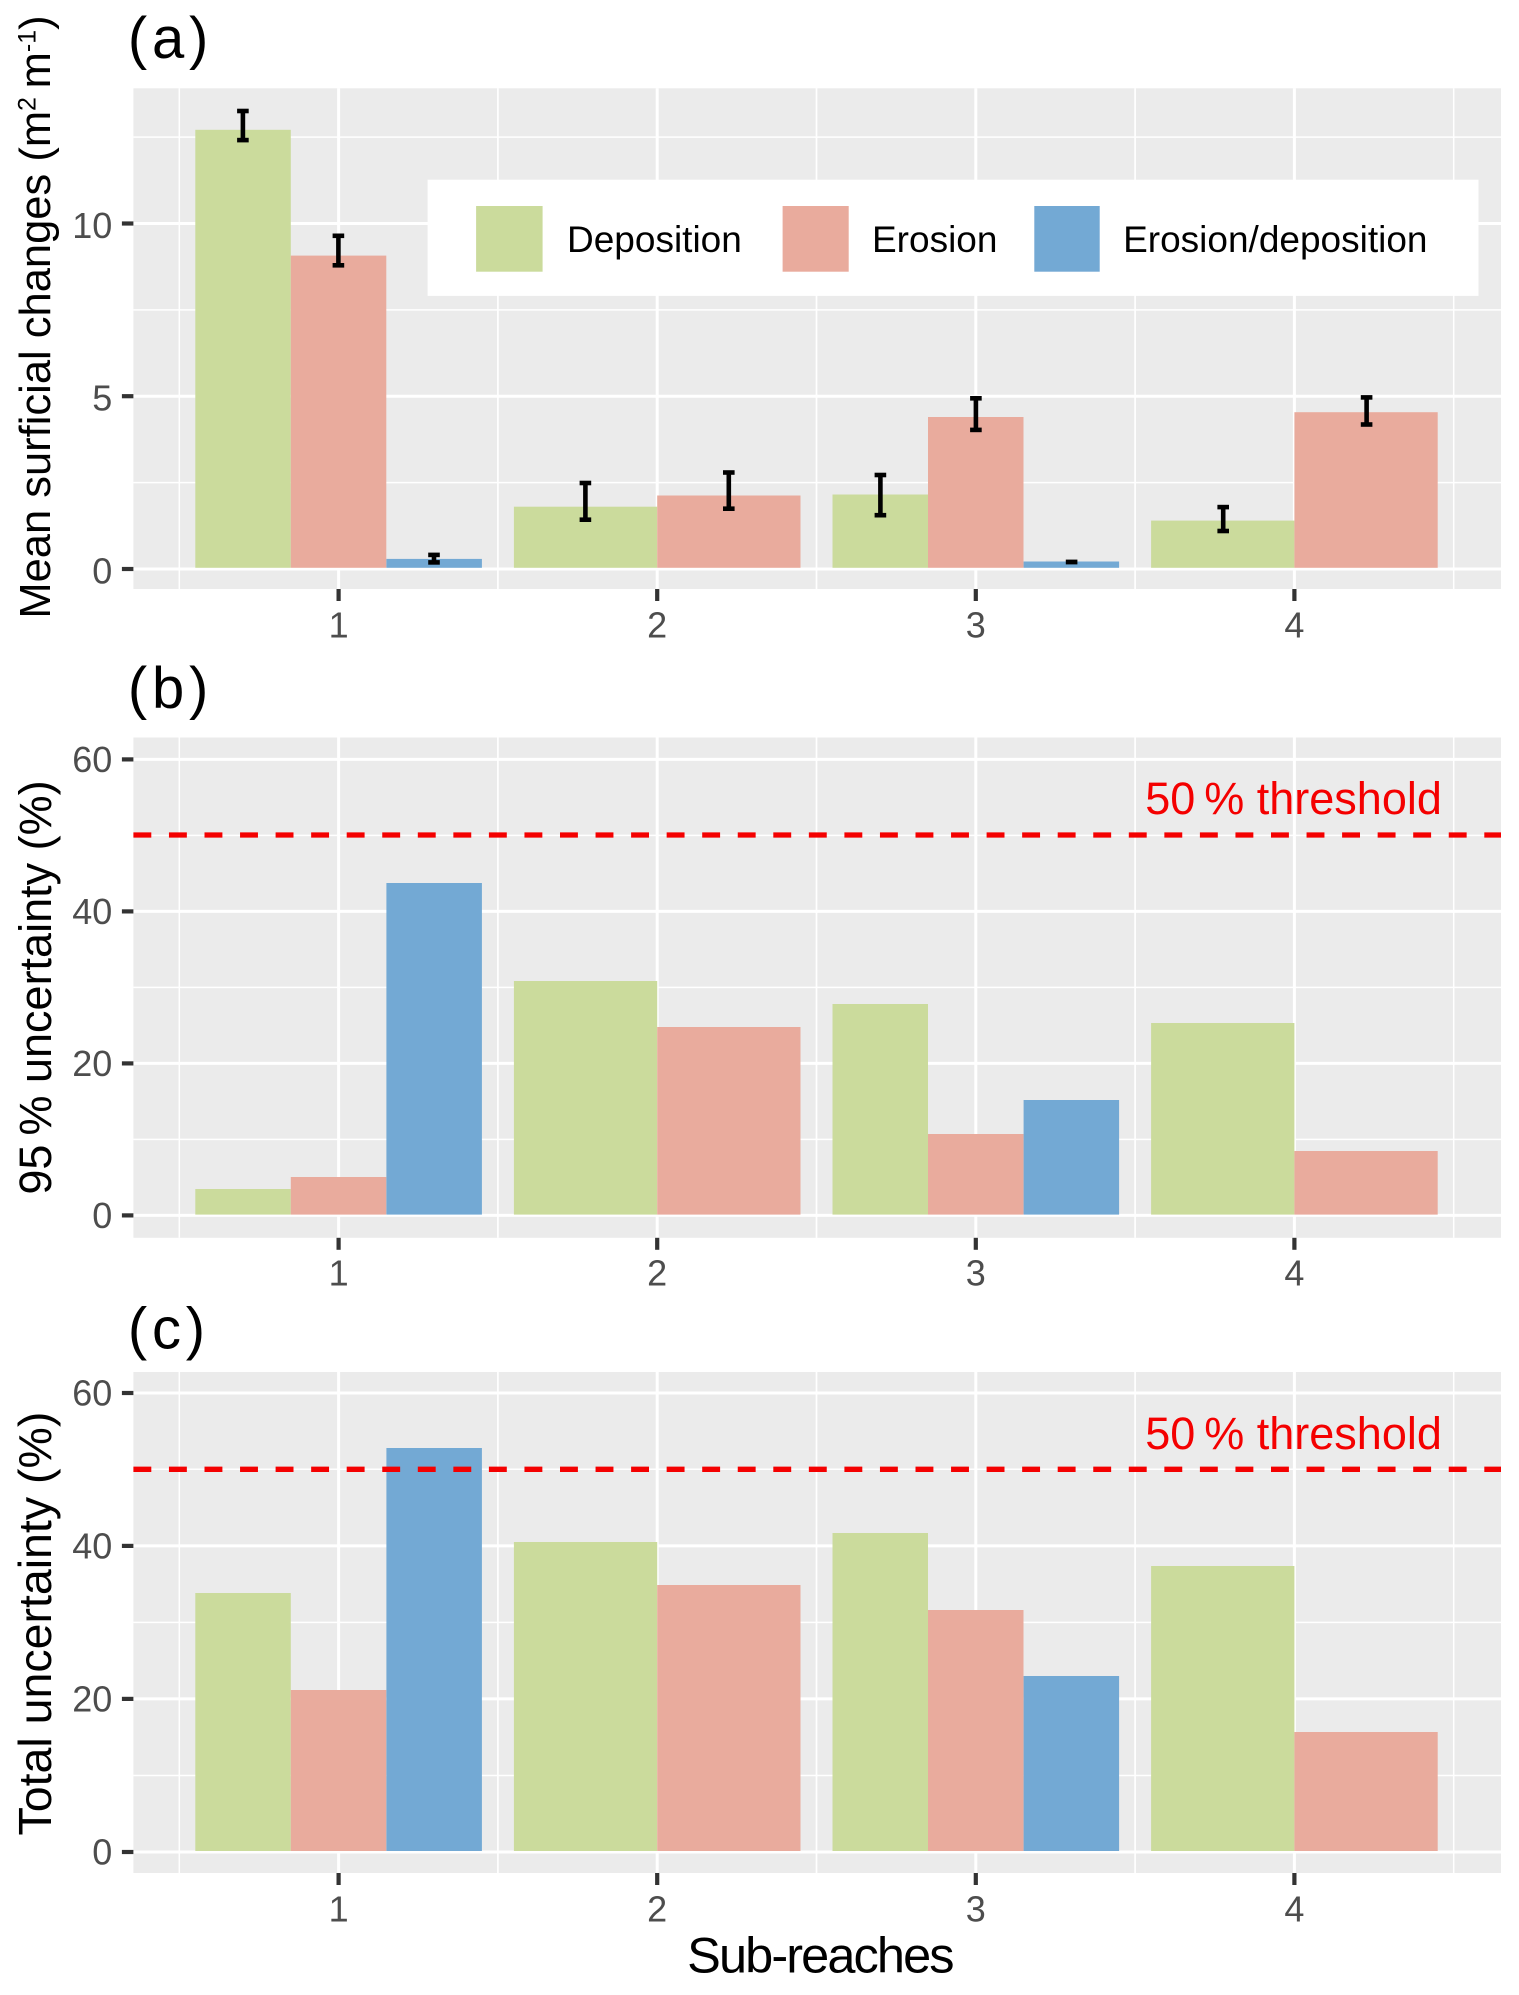 This screenshot has width=1519, height=1995. Describe the element at coordinates (92, 225) in the screenshot. I see `svg-text: 10` at that location.